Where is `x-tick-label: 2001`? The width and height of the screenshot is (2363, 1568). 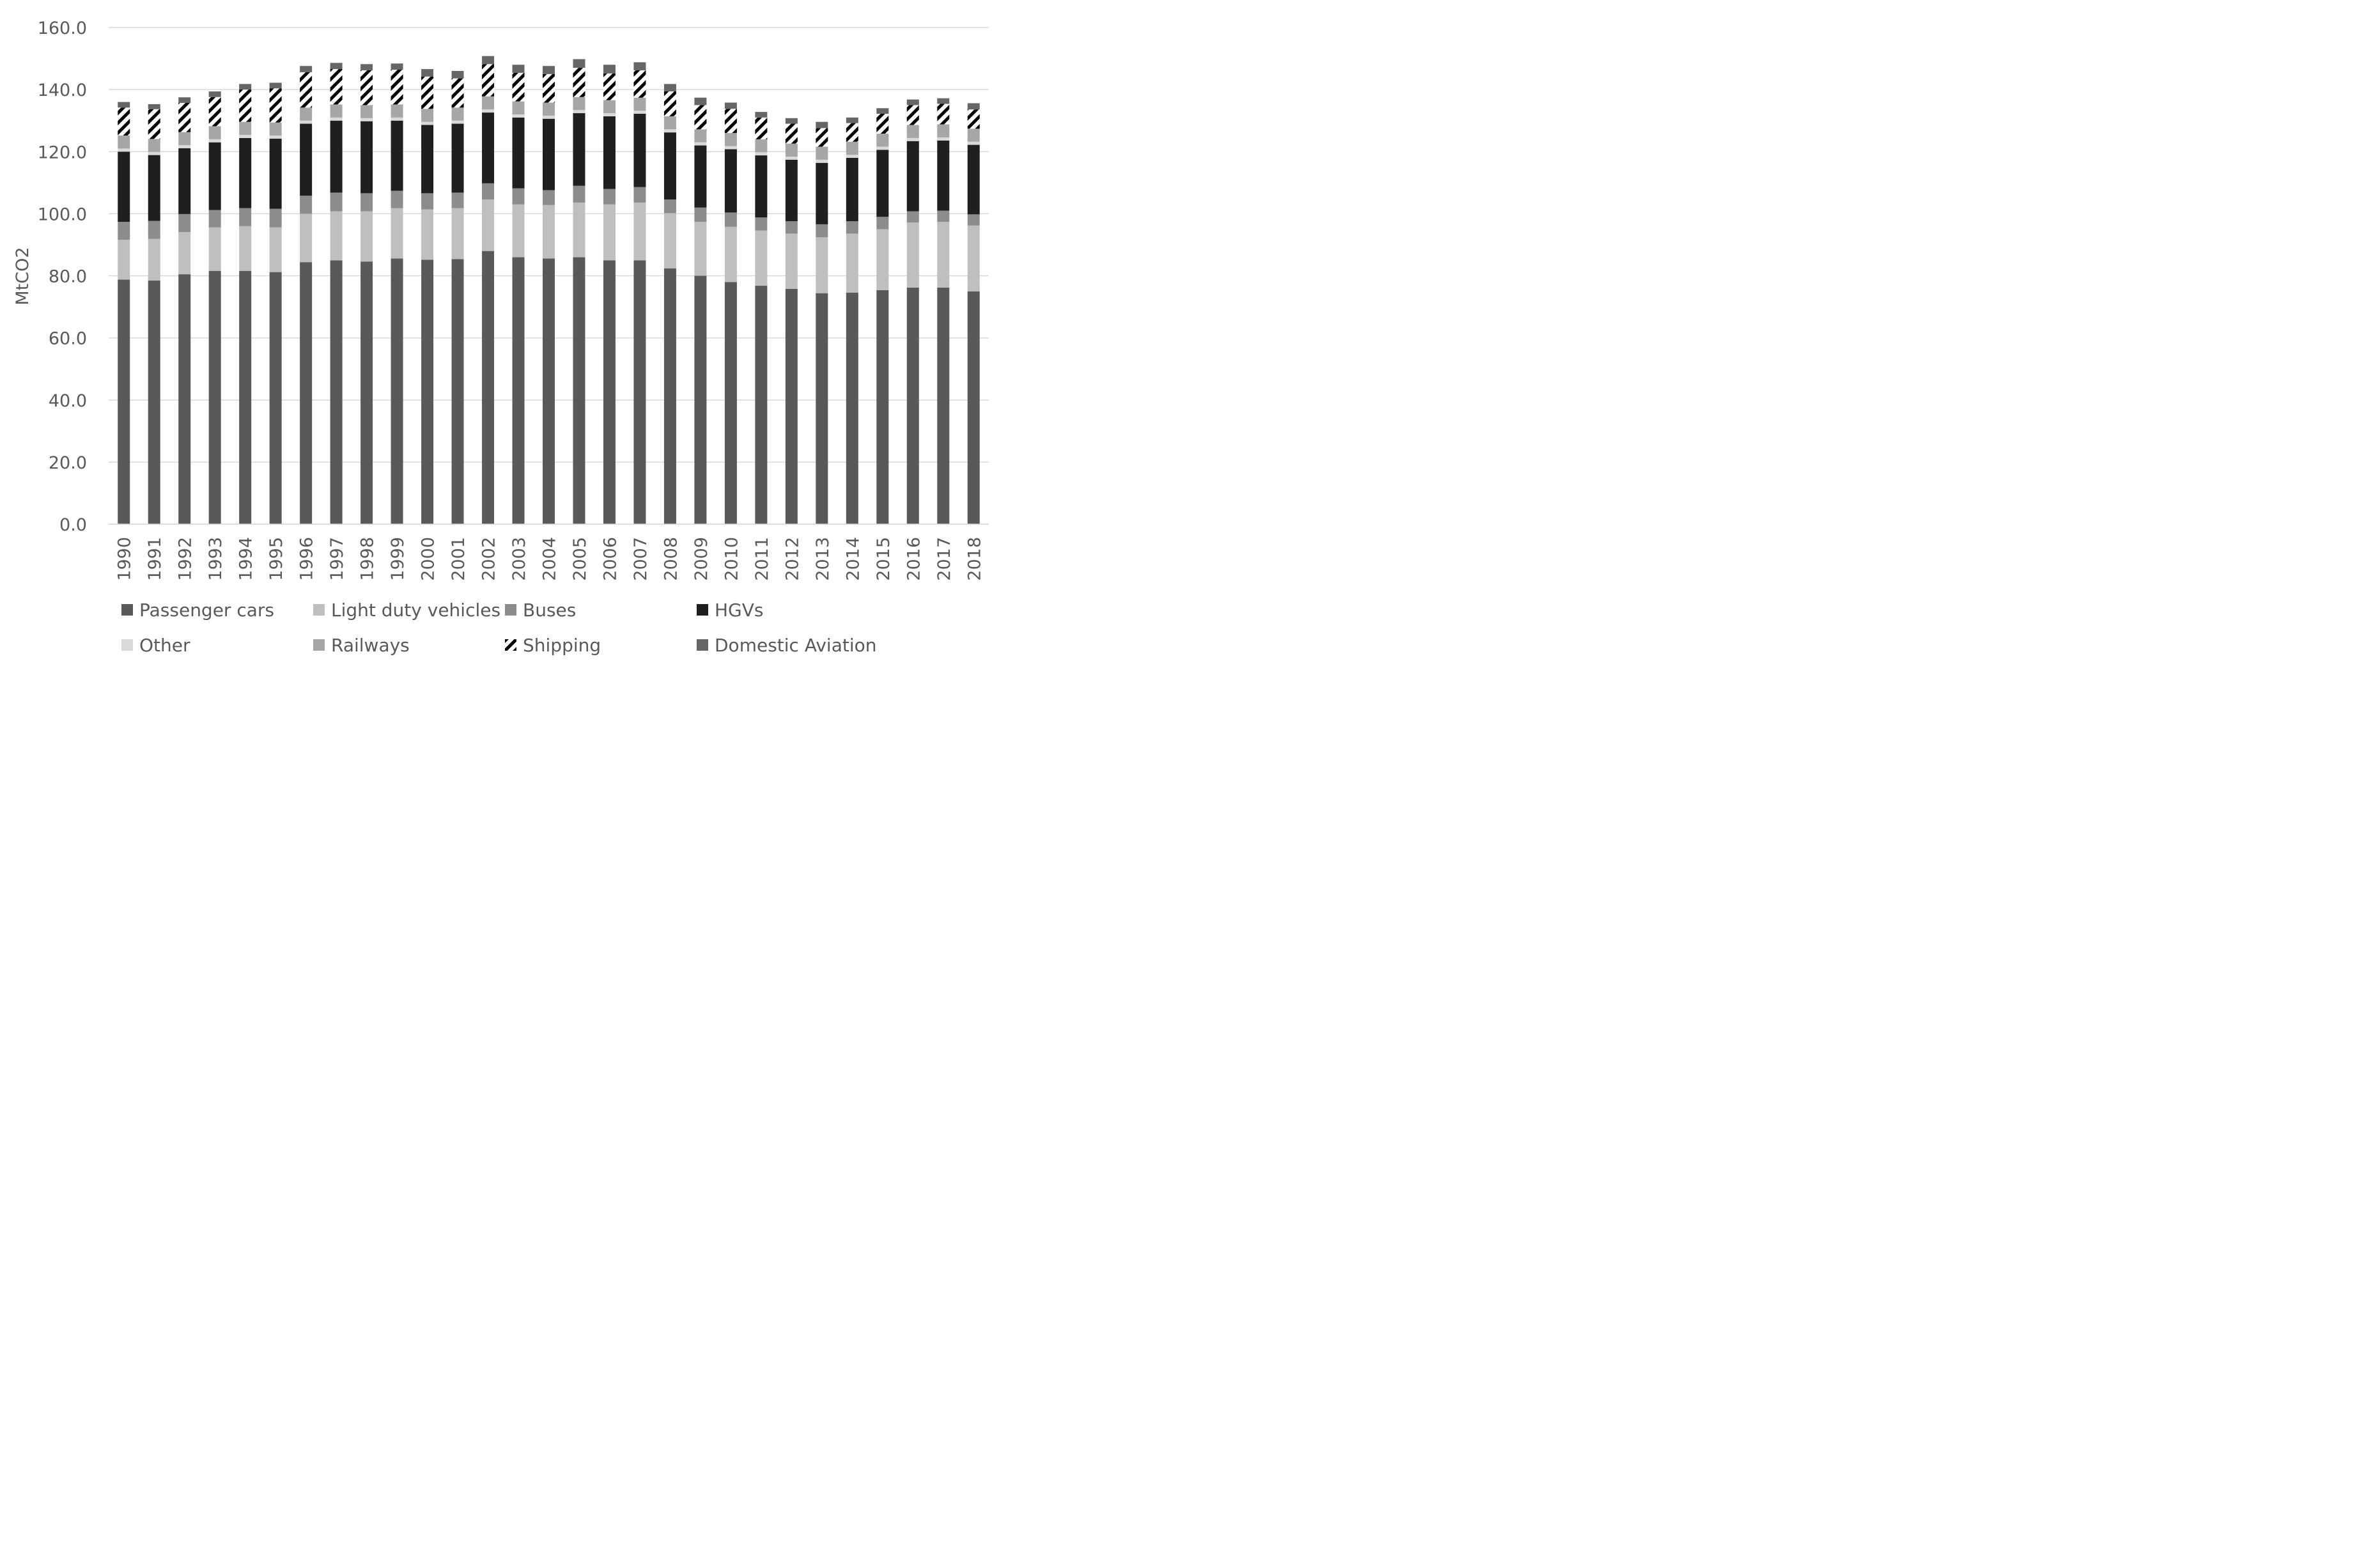 x-tick-label: 2001 is located at coordinates (459, 559).